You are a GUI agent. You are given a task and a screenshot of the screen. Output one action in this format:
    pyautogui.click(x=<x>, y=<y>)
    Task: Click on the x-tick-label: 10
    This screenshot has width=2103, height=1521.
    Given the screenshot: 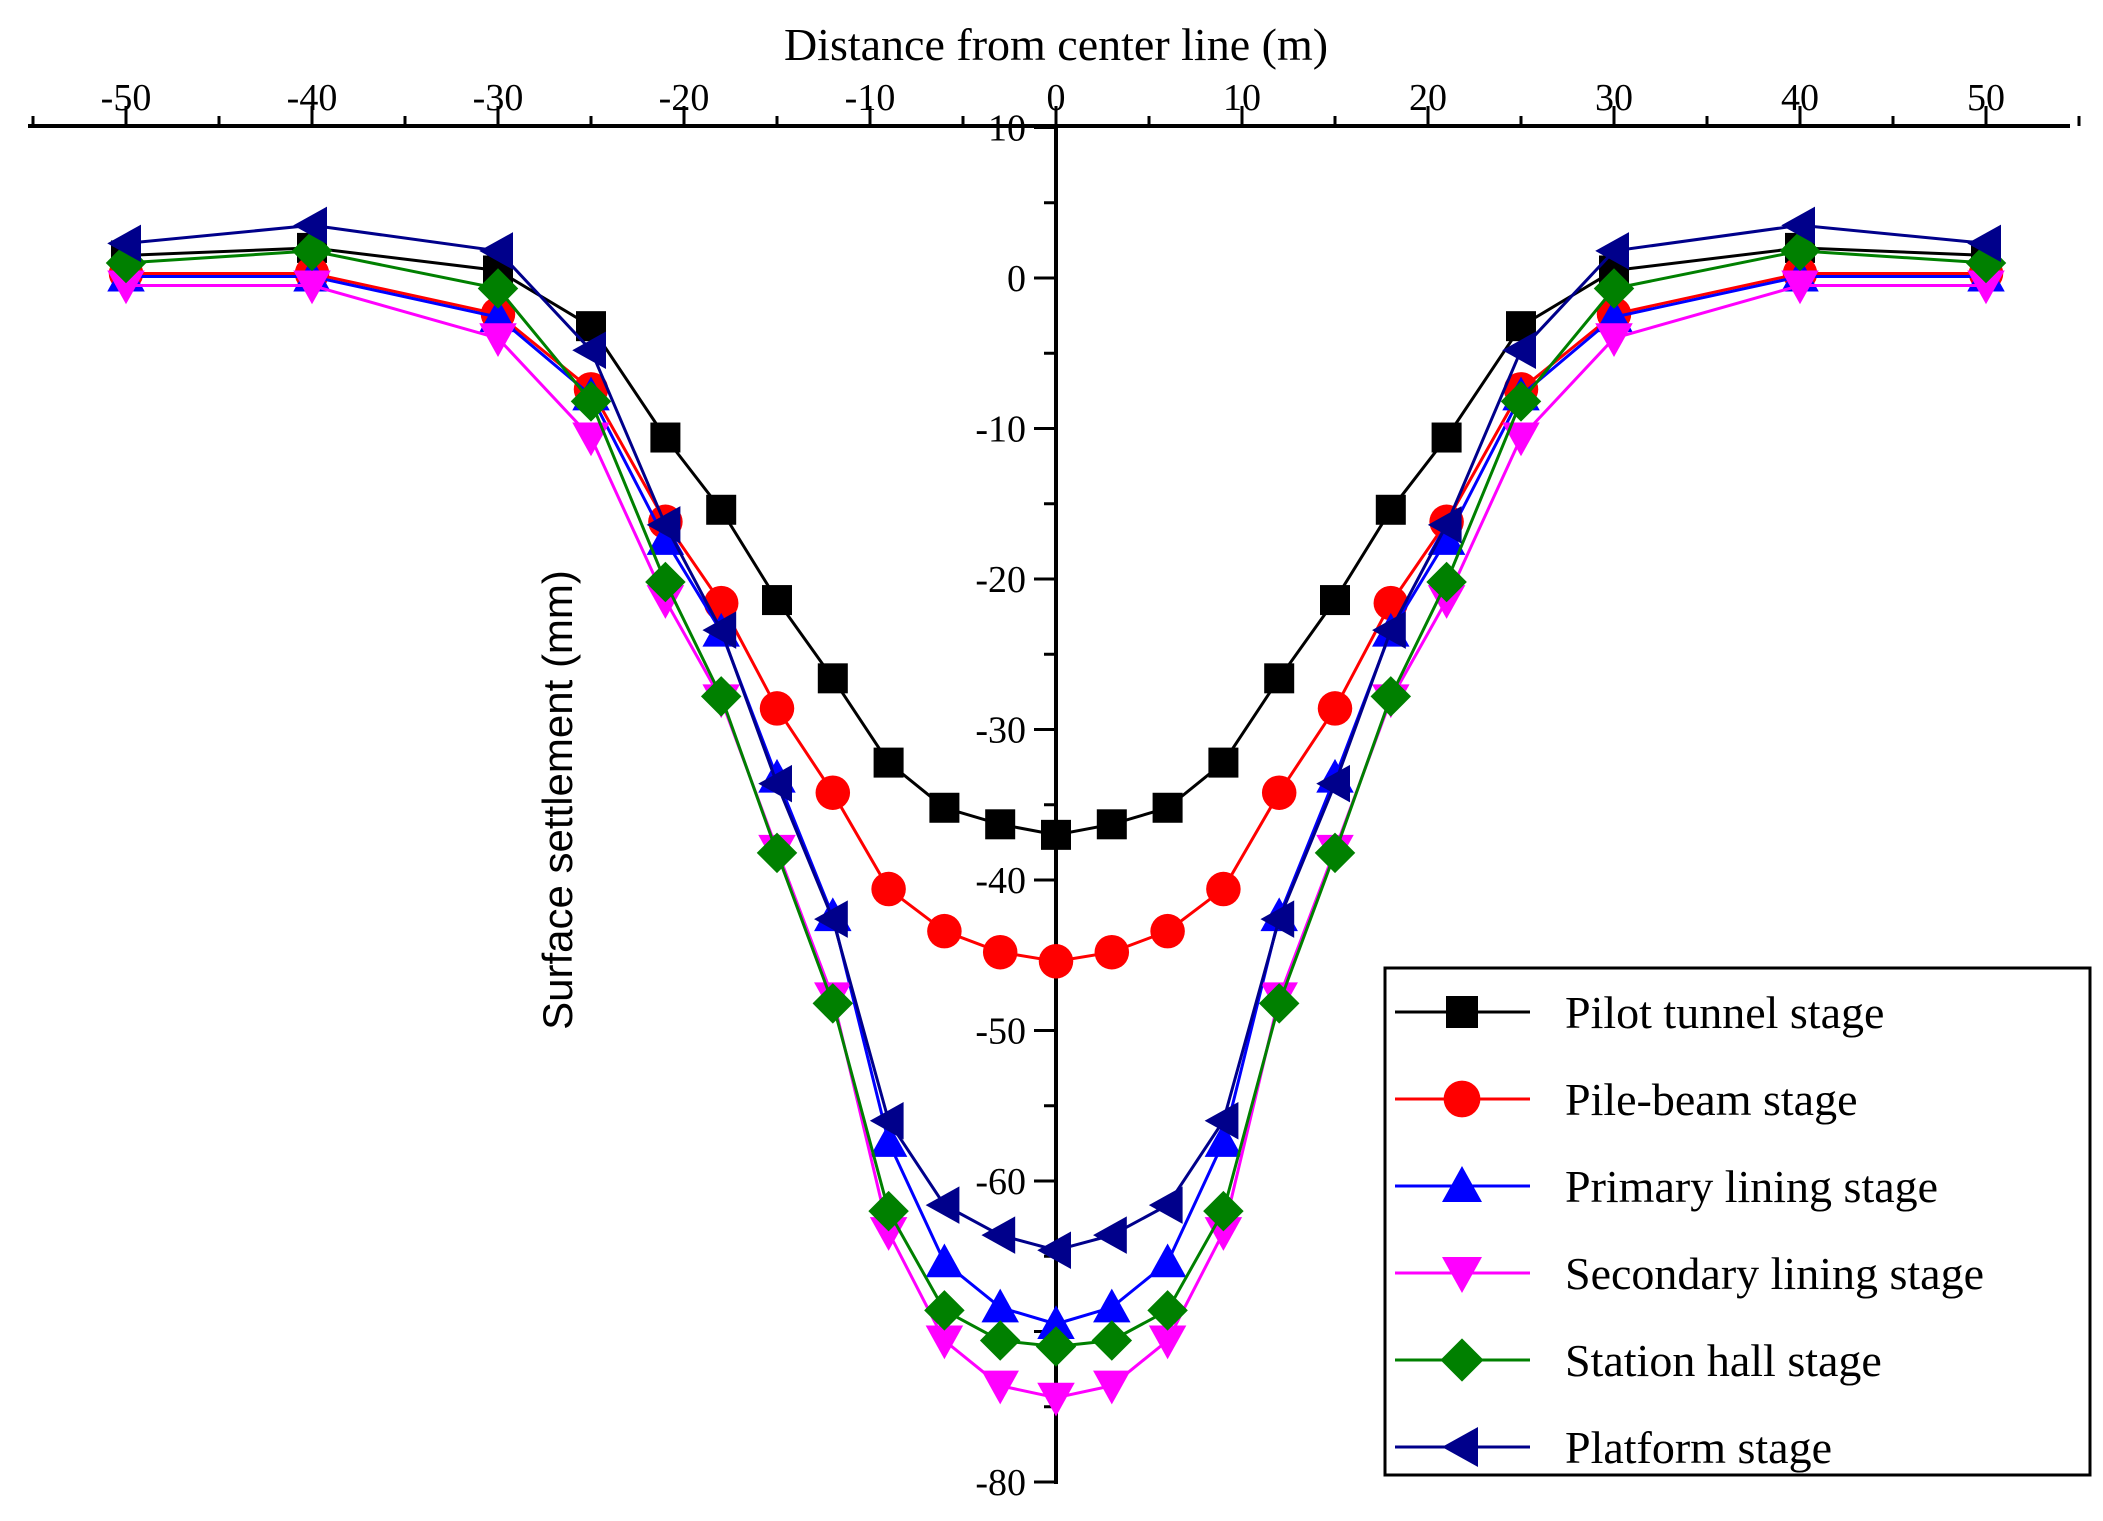 What is the action you would take?
    pyautogui.click(x=1242, y=98)
    